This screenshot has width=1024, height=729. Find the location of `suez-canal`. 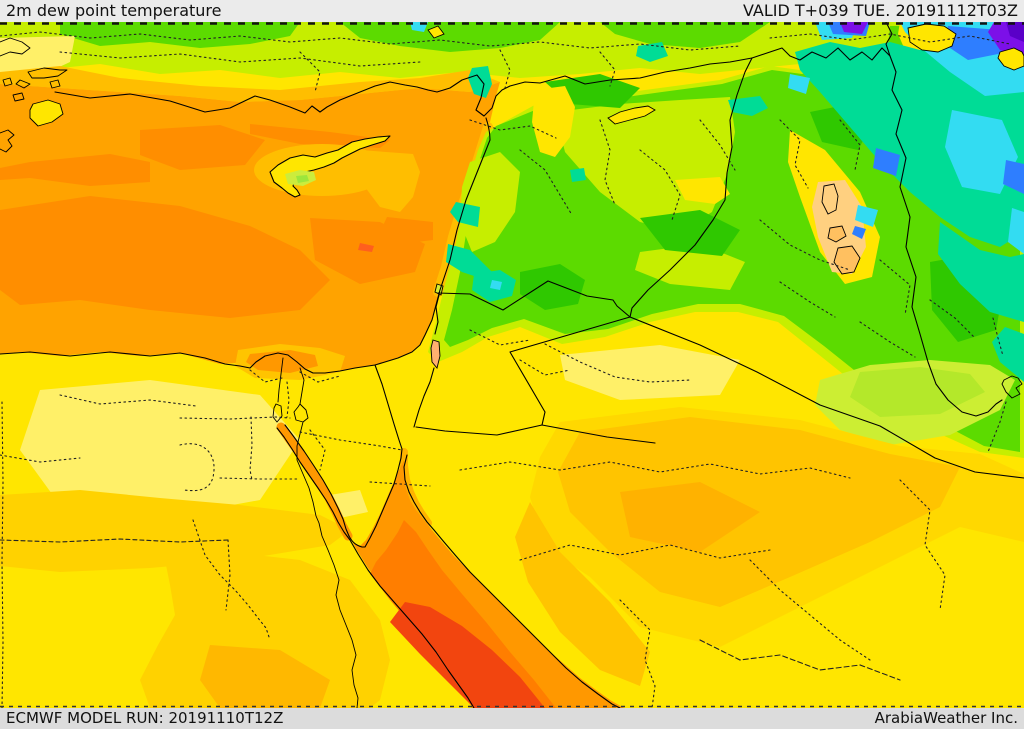

suez-canal is located at coordinates (280, 380).